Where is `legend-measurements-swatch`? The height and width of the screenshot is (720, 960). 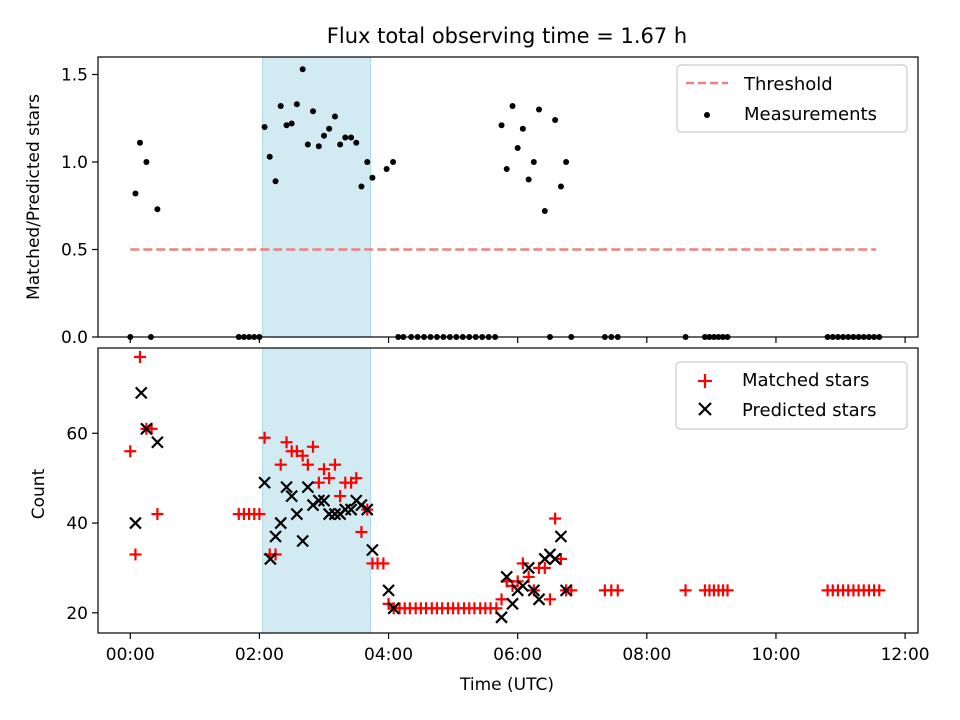
legend-measurements-swatch is located at coordinates (707, 115).